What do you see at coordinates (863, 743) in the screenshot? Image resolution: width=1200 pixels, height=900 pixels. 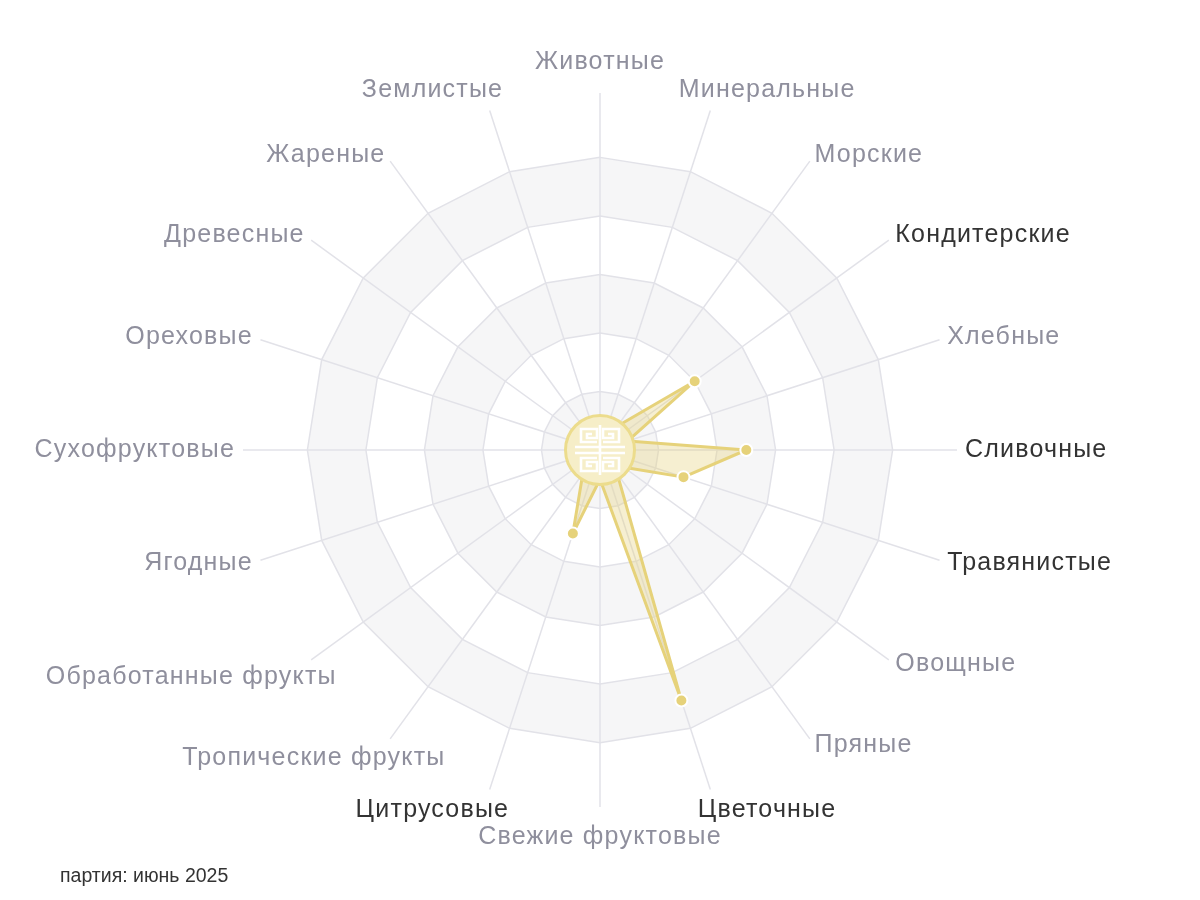 I see `spoke-label: Пряные` at bounding box center [863, 743].